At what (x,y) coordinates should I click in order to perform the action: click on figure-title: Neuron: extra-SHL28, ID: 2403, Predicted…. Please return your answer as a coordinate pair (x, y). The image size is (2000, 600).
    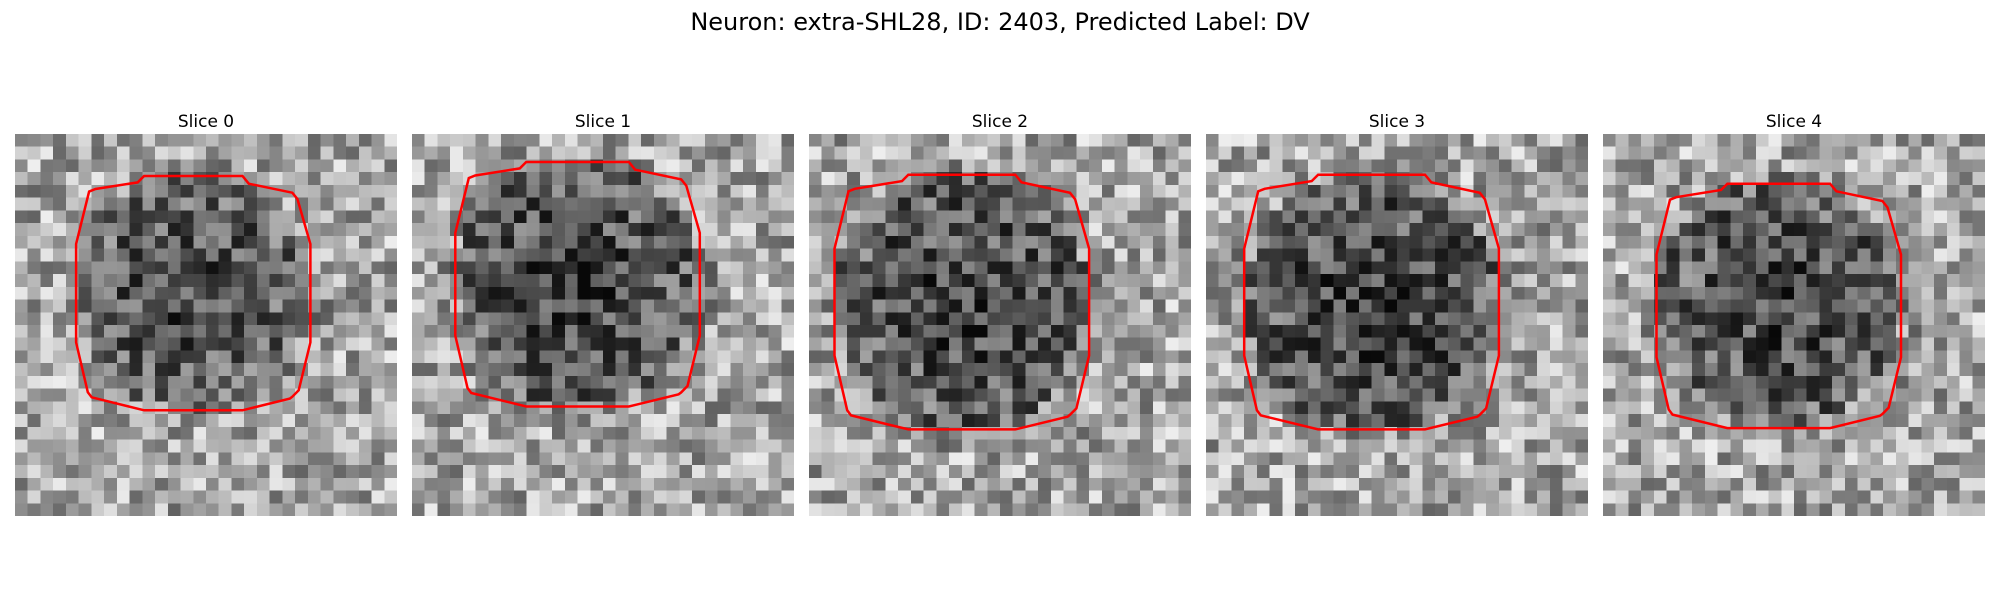
    Looking at the image, I should click on (1000, 22).